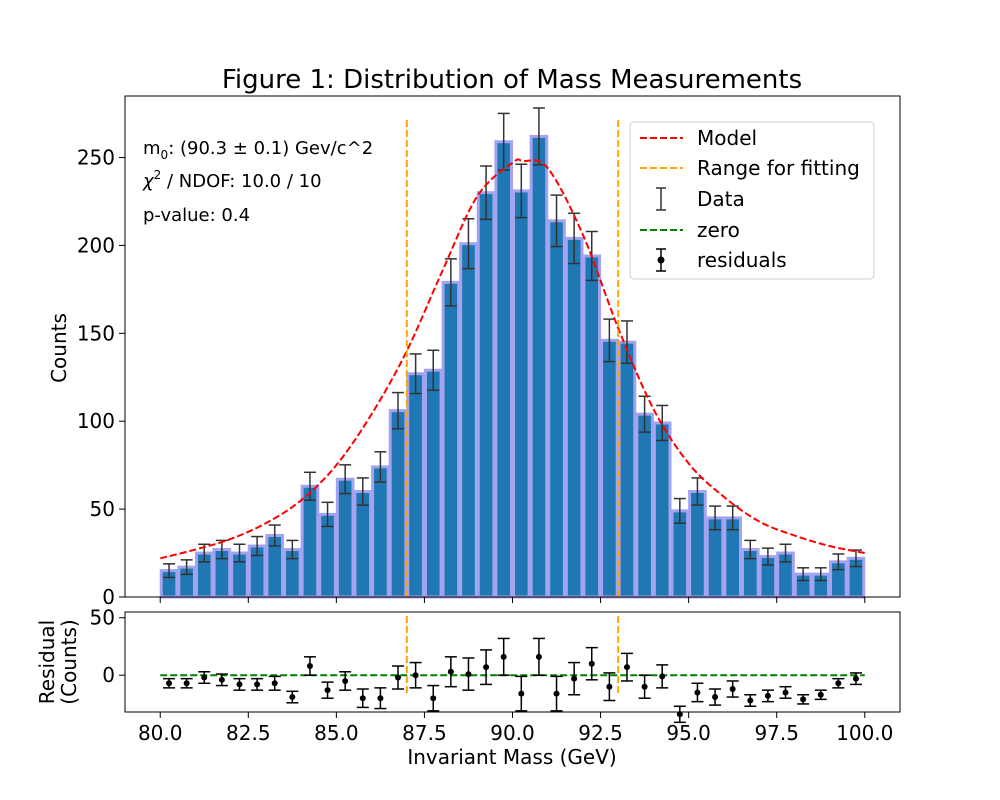 The height and width of the screenshot is (800, 1000). I want to click on x-tick-label: 87.5, so click(424, 733).